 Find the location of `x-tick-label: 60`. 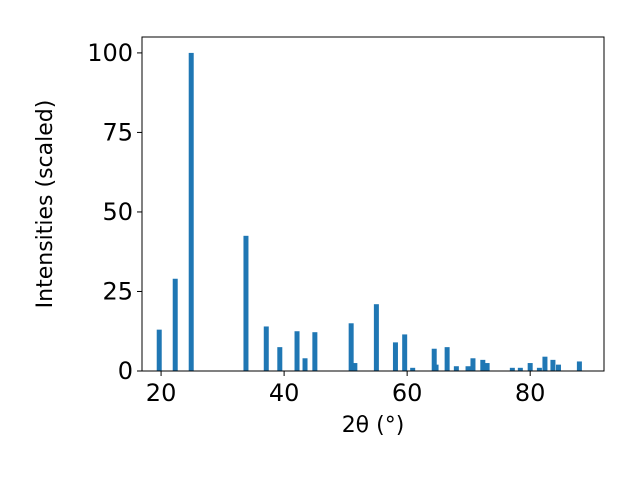

x-tick-label: 60 is located at coordinates (407, 393).